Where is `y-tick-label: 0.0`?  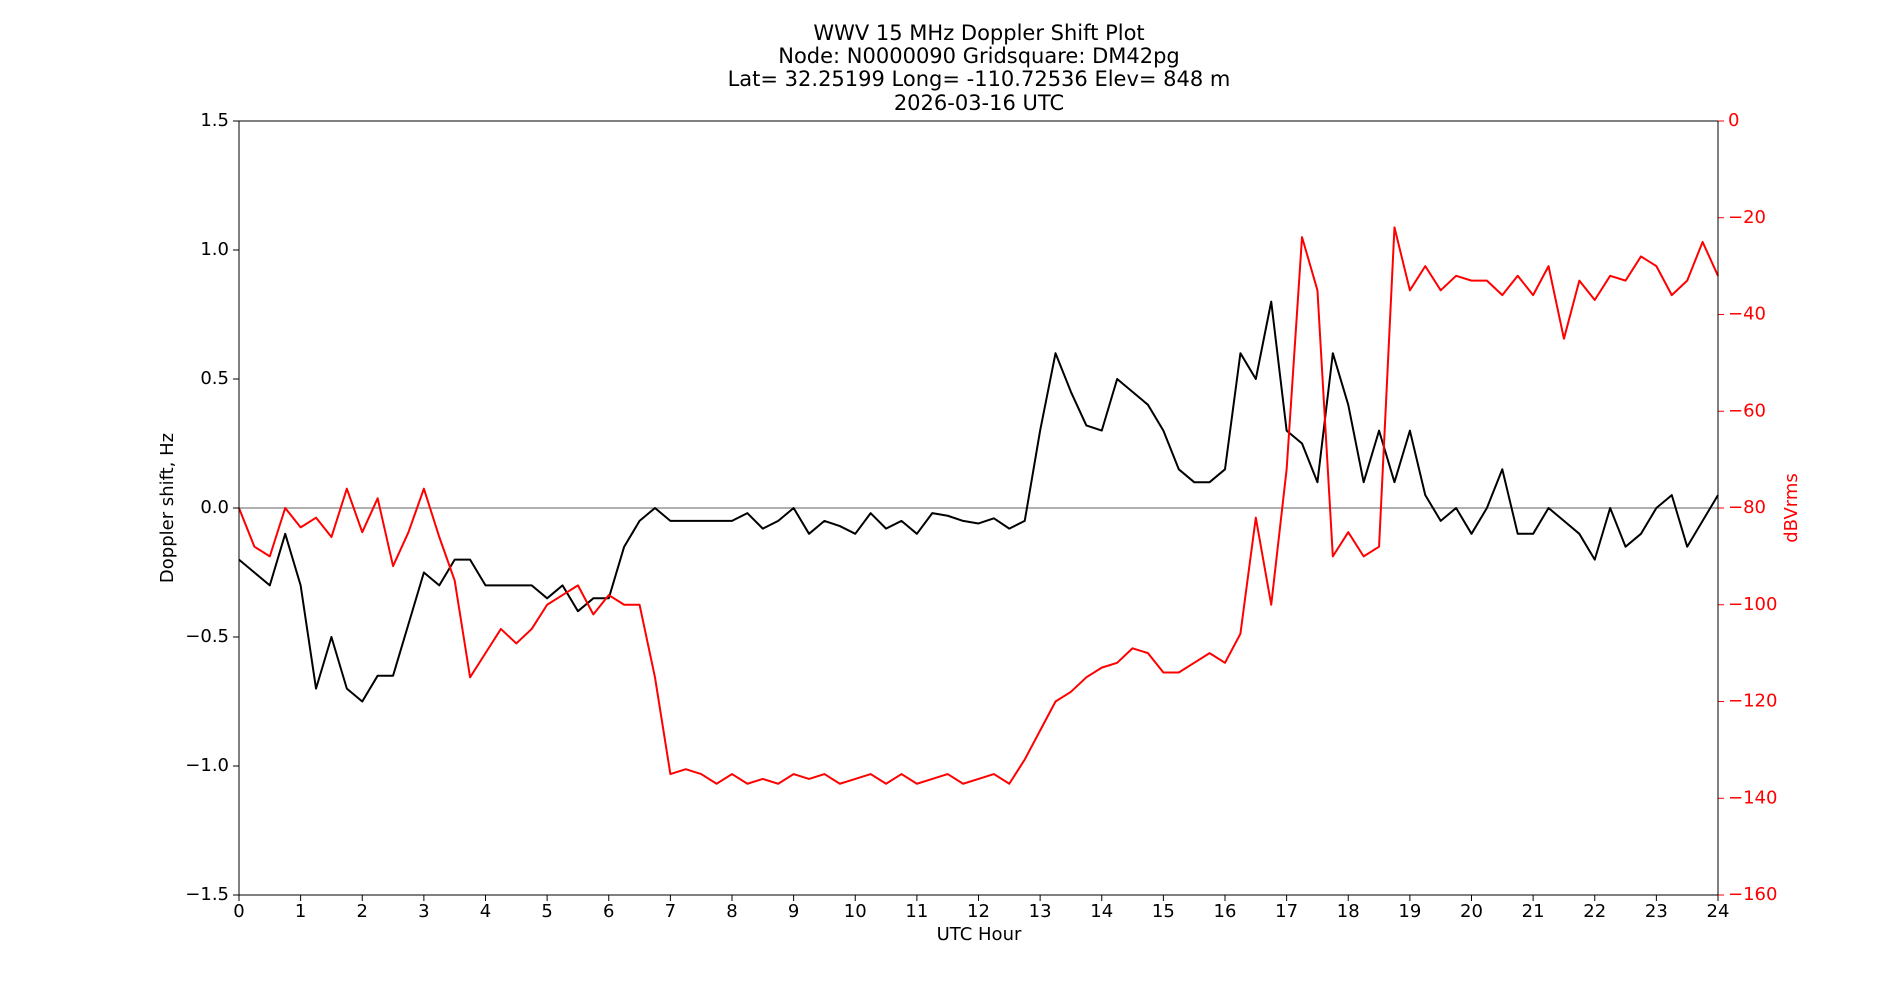 y-tick-label: 0.0 is located at coordinates (214, 507).